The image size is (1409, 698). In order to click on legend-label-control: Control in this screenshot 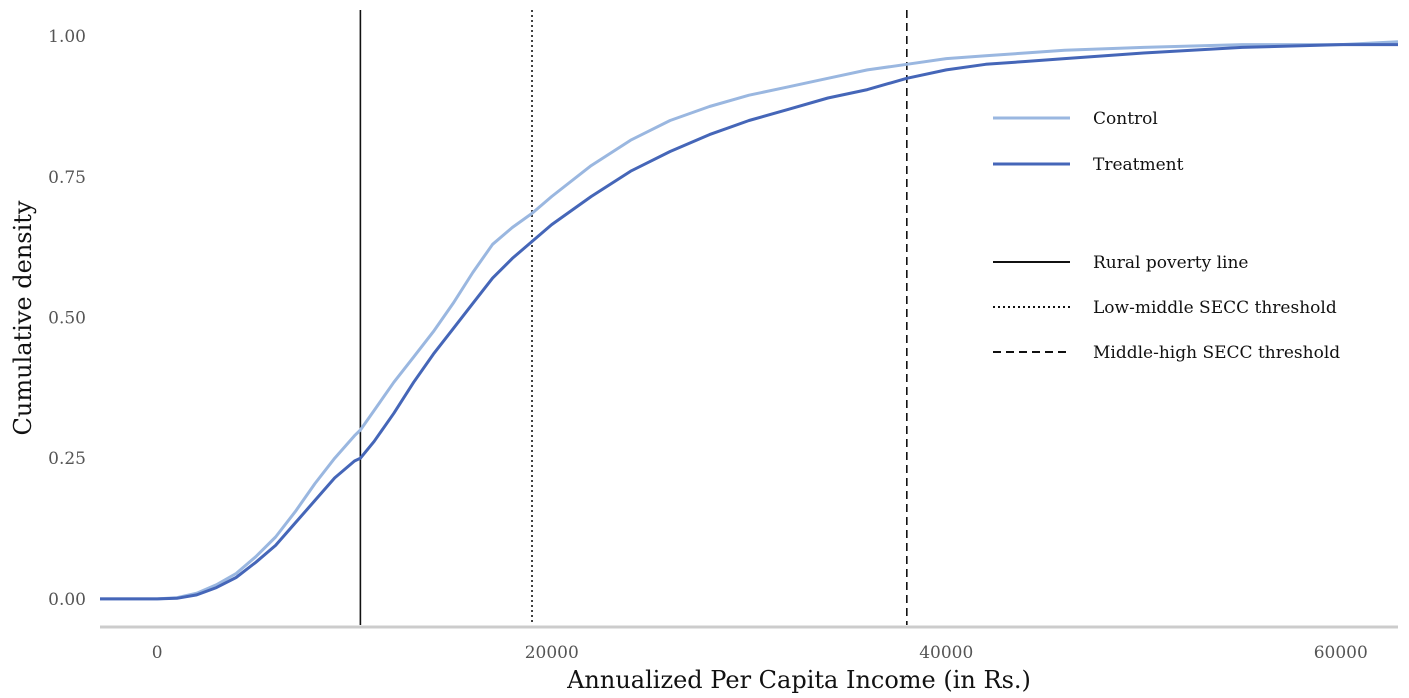, I will do `click(1125, 119)`.